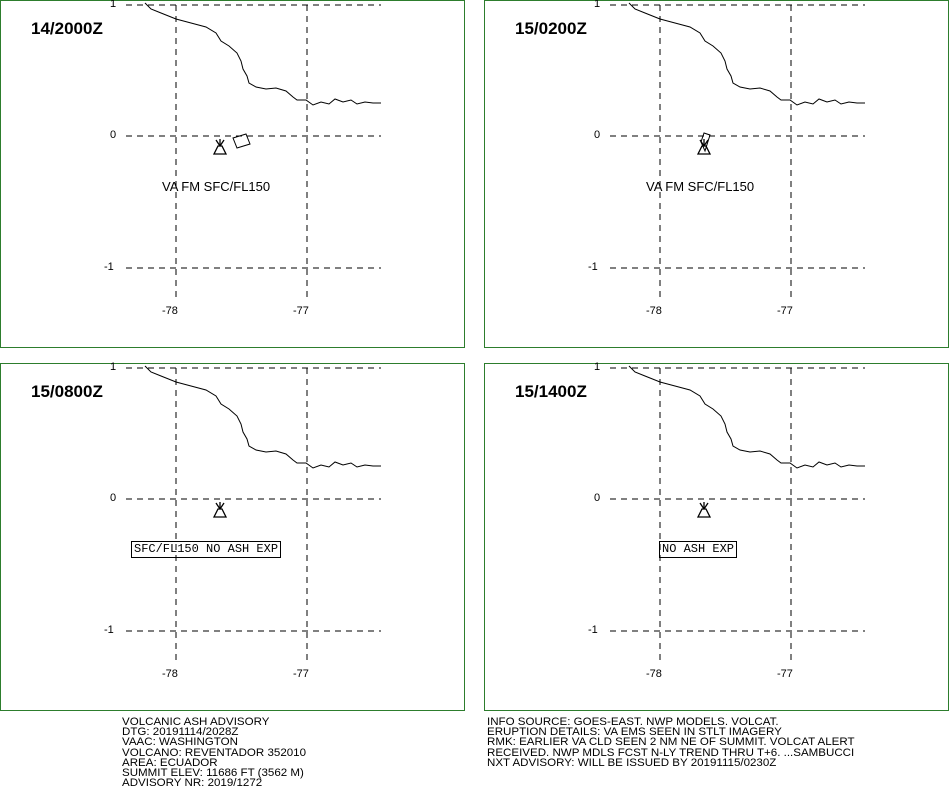 The width and height of the screenshot is (950, 812). I want to click on panel-time: 14/2000Z, so click(67, 28).